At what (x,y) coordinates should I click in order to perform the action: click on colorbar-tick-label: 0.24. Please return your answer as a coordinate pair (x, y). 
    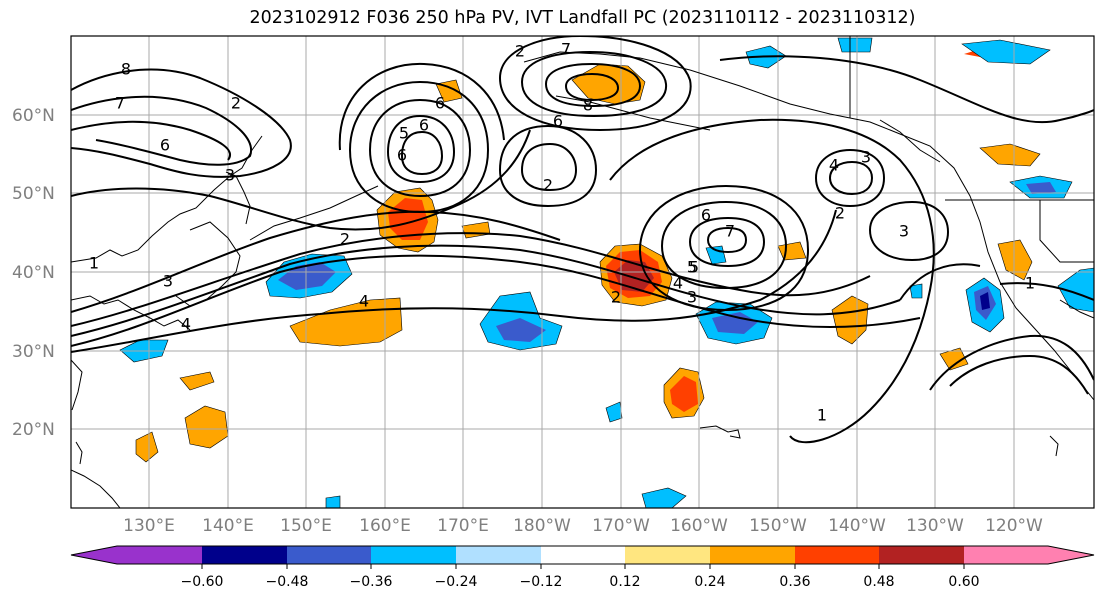
    Looking at the image, I should click on (709, 582).